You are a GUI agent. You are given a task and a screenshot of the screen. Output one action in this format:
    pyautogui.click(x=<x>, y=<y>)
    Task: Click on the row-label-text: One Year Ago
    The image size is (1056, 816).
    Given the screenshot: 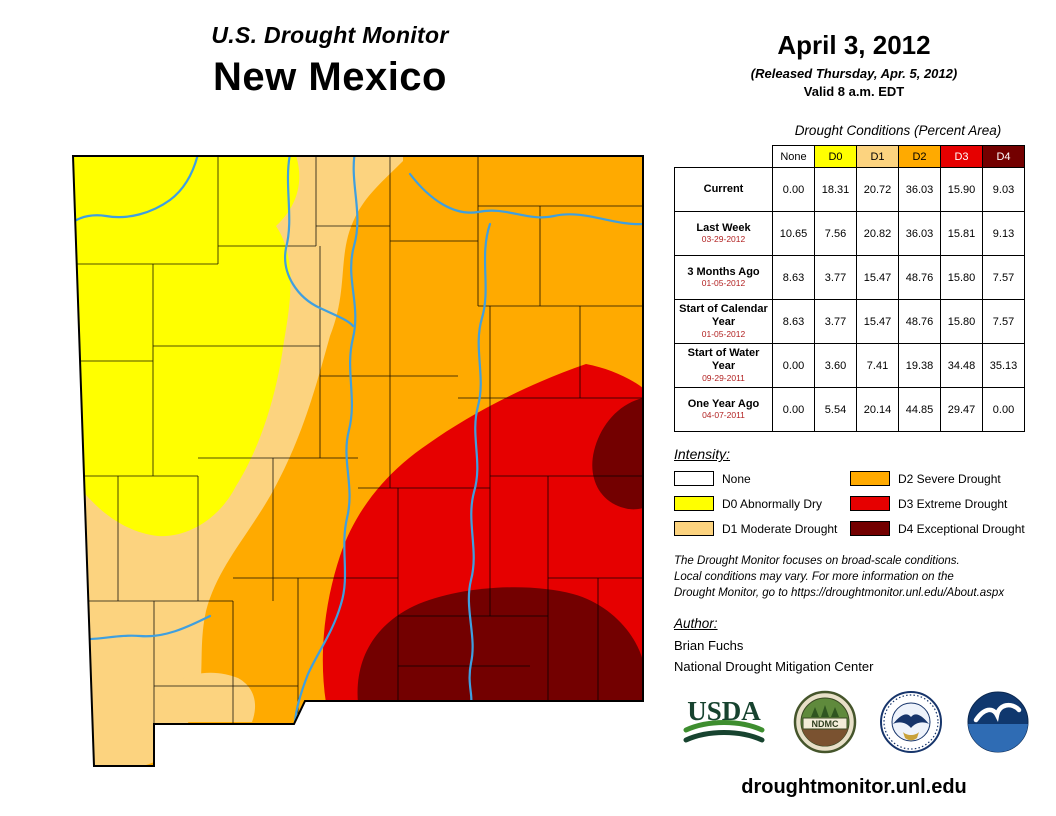 What is the action you would take?
    pyautogui.click(x=723, y=403)
    